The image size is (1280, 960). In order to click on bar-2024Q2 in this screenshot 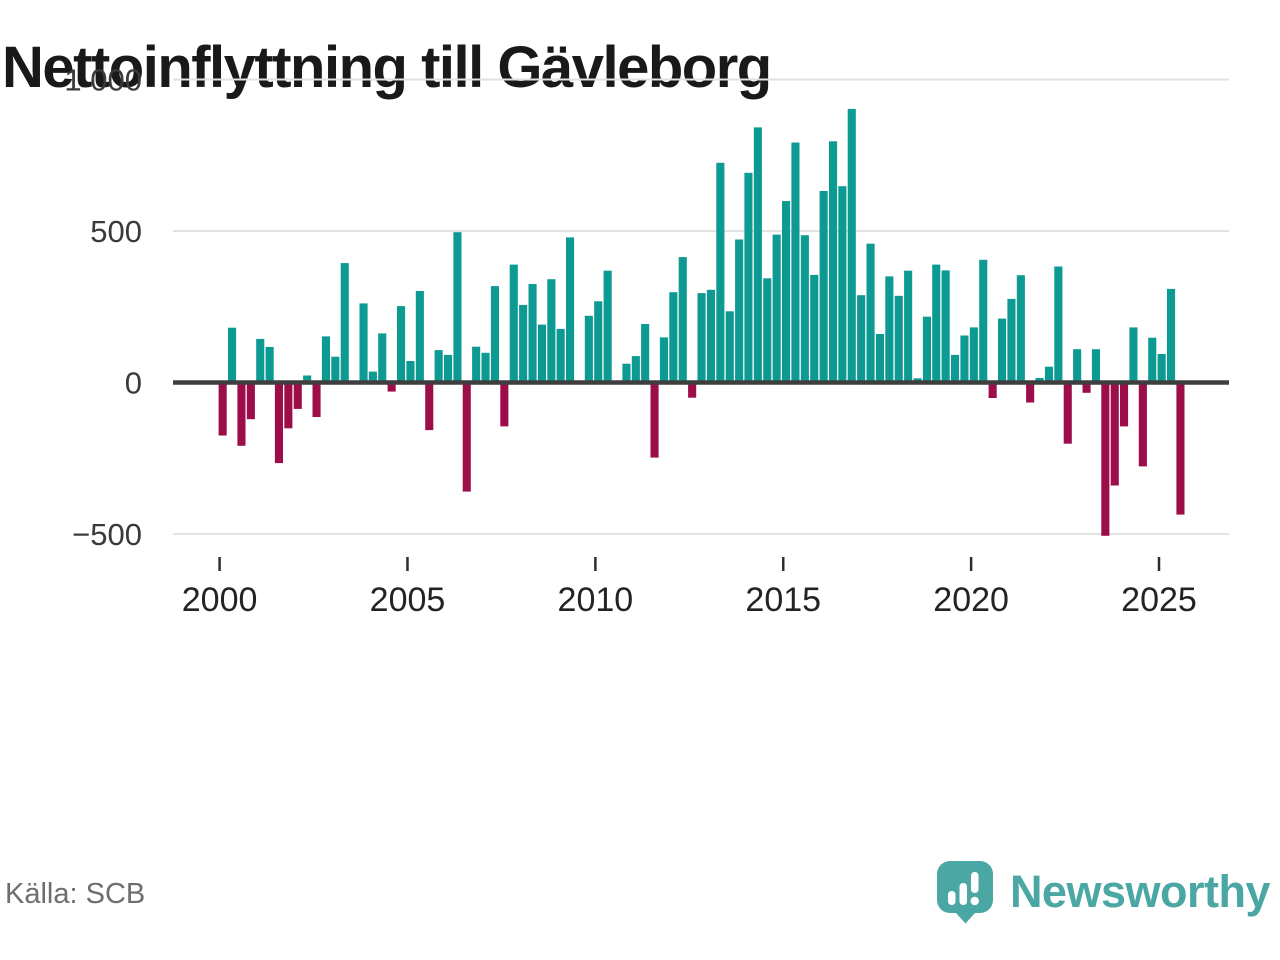, I will do `click(1133, 355)`.